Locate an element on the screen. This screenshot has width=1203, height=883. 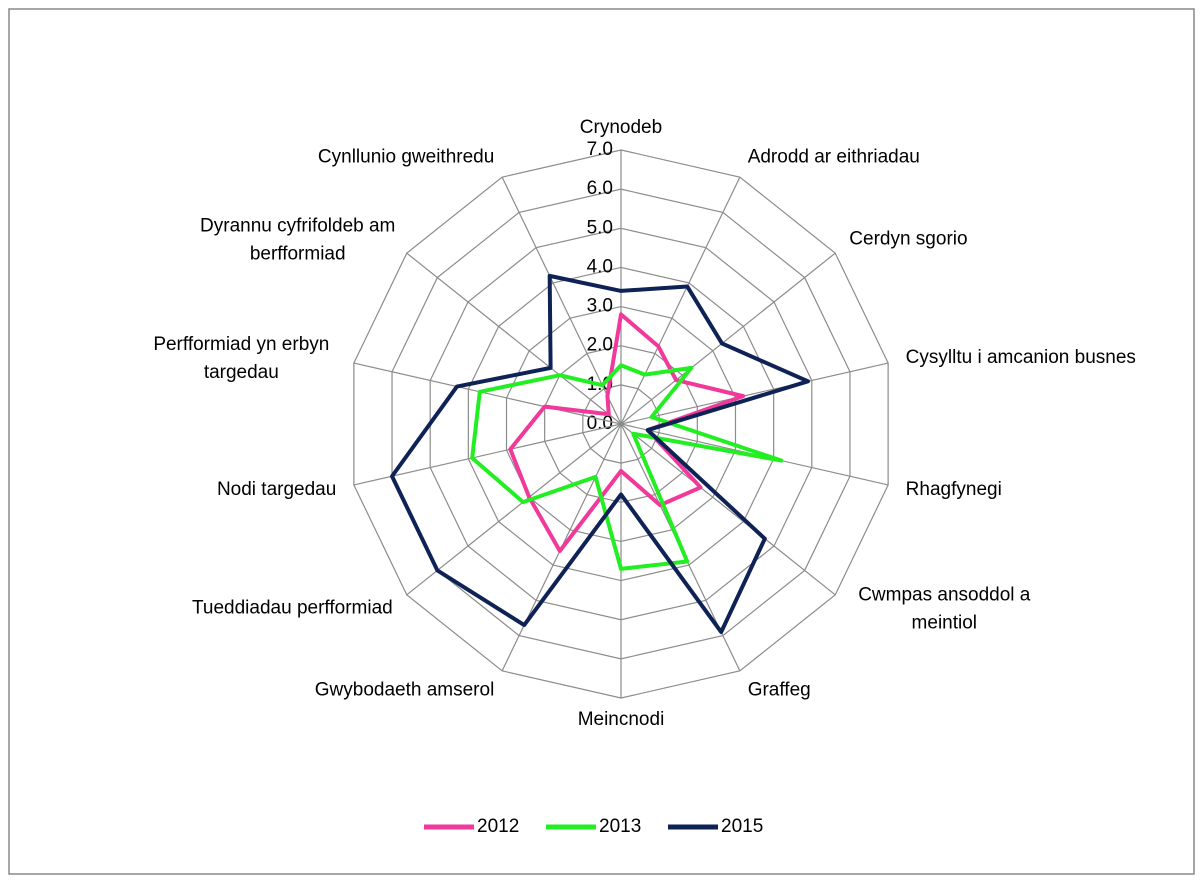
y-tick-label: 4.0 is located at coordinates (600, 266).